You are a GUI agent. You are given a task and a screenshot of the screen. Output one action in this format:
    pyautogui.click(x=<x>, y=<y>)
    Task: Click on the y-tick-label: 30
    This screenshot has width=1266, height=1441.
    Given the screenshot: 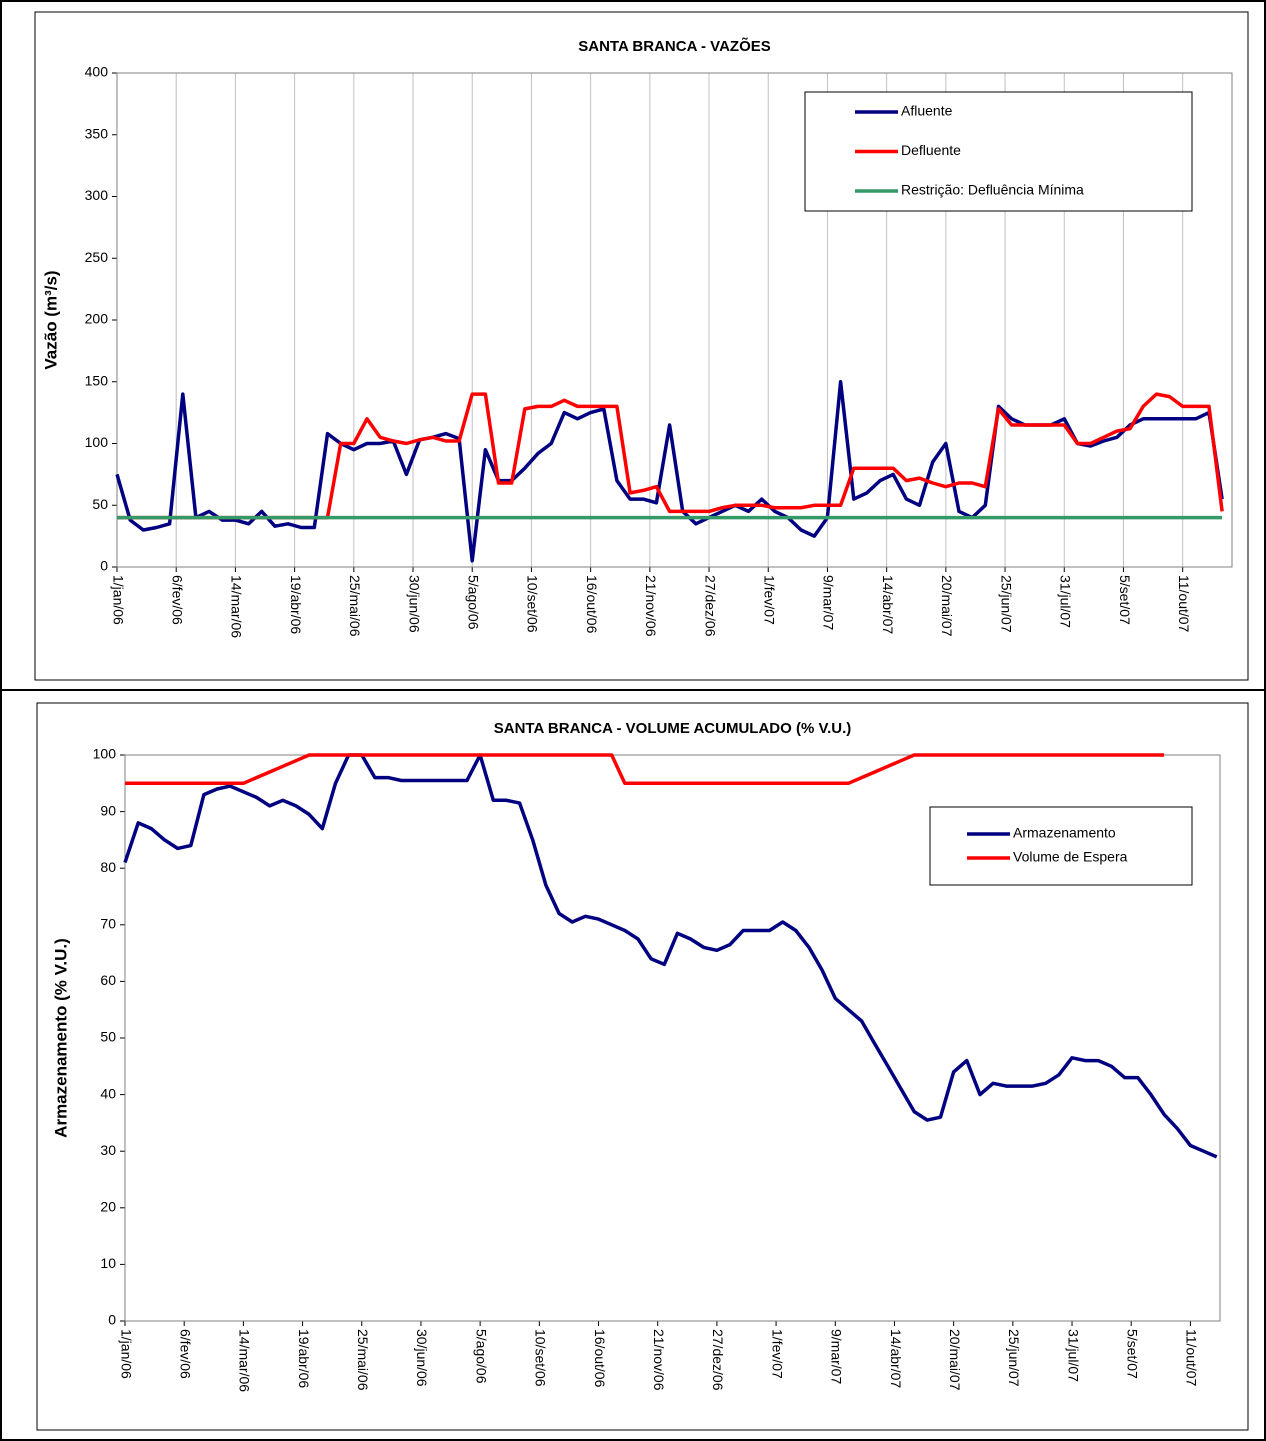 What is the action you would take?
    pyautogui.click(x=108, y=1150)
    